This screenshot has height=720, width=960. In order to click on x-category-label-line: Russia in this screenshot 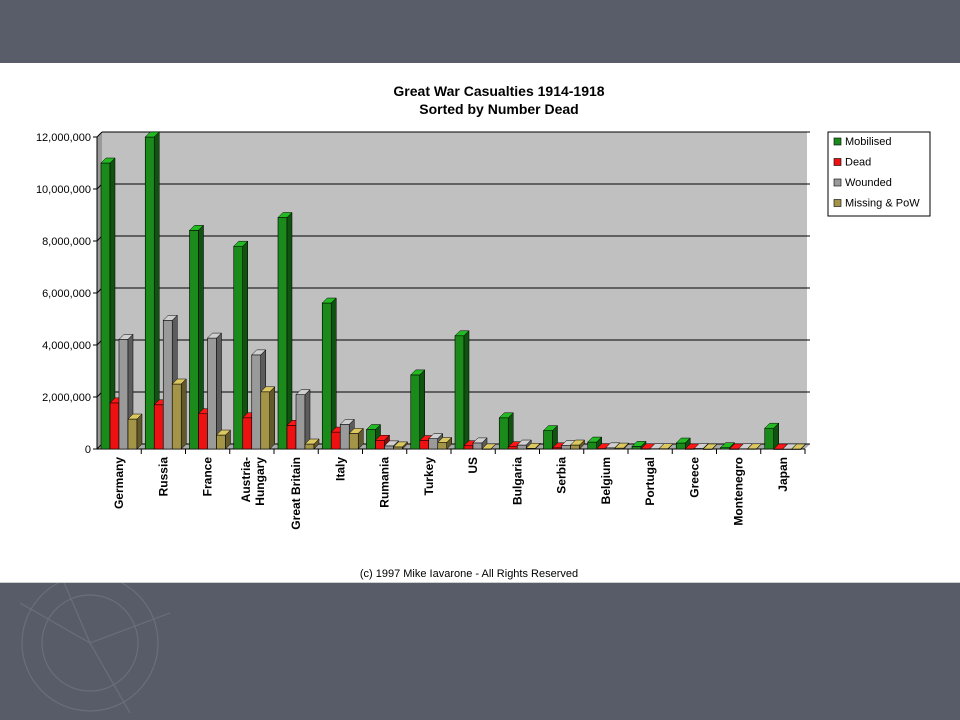, I will do `click(163, 477)`.